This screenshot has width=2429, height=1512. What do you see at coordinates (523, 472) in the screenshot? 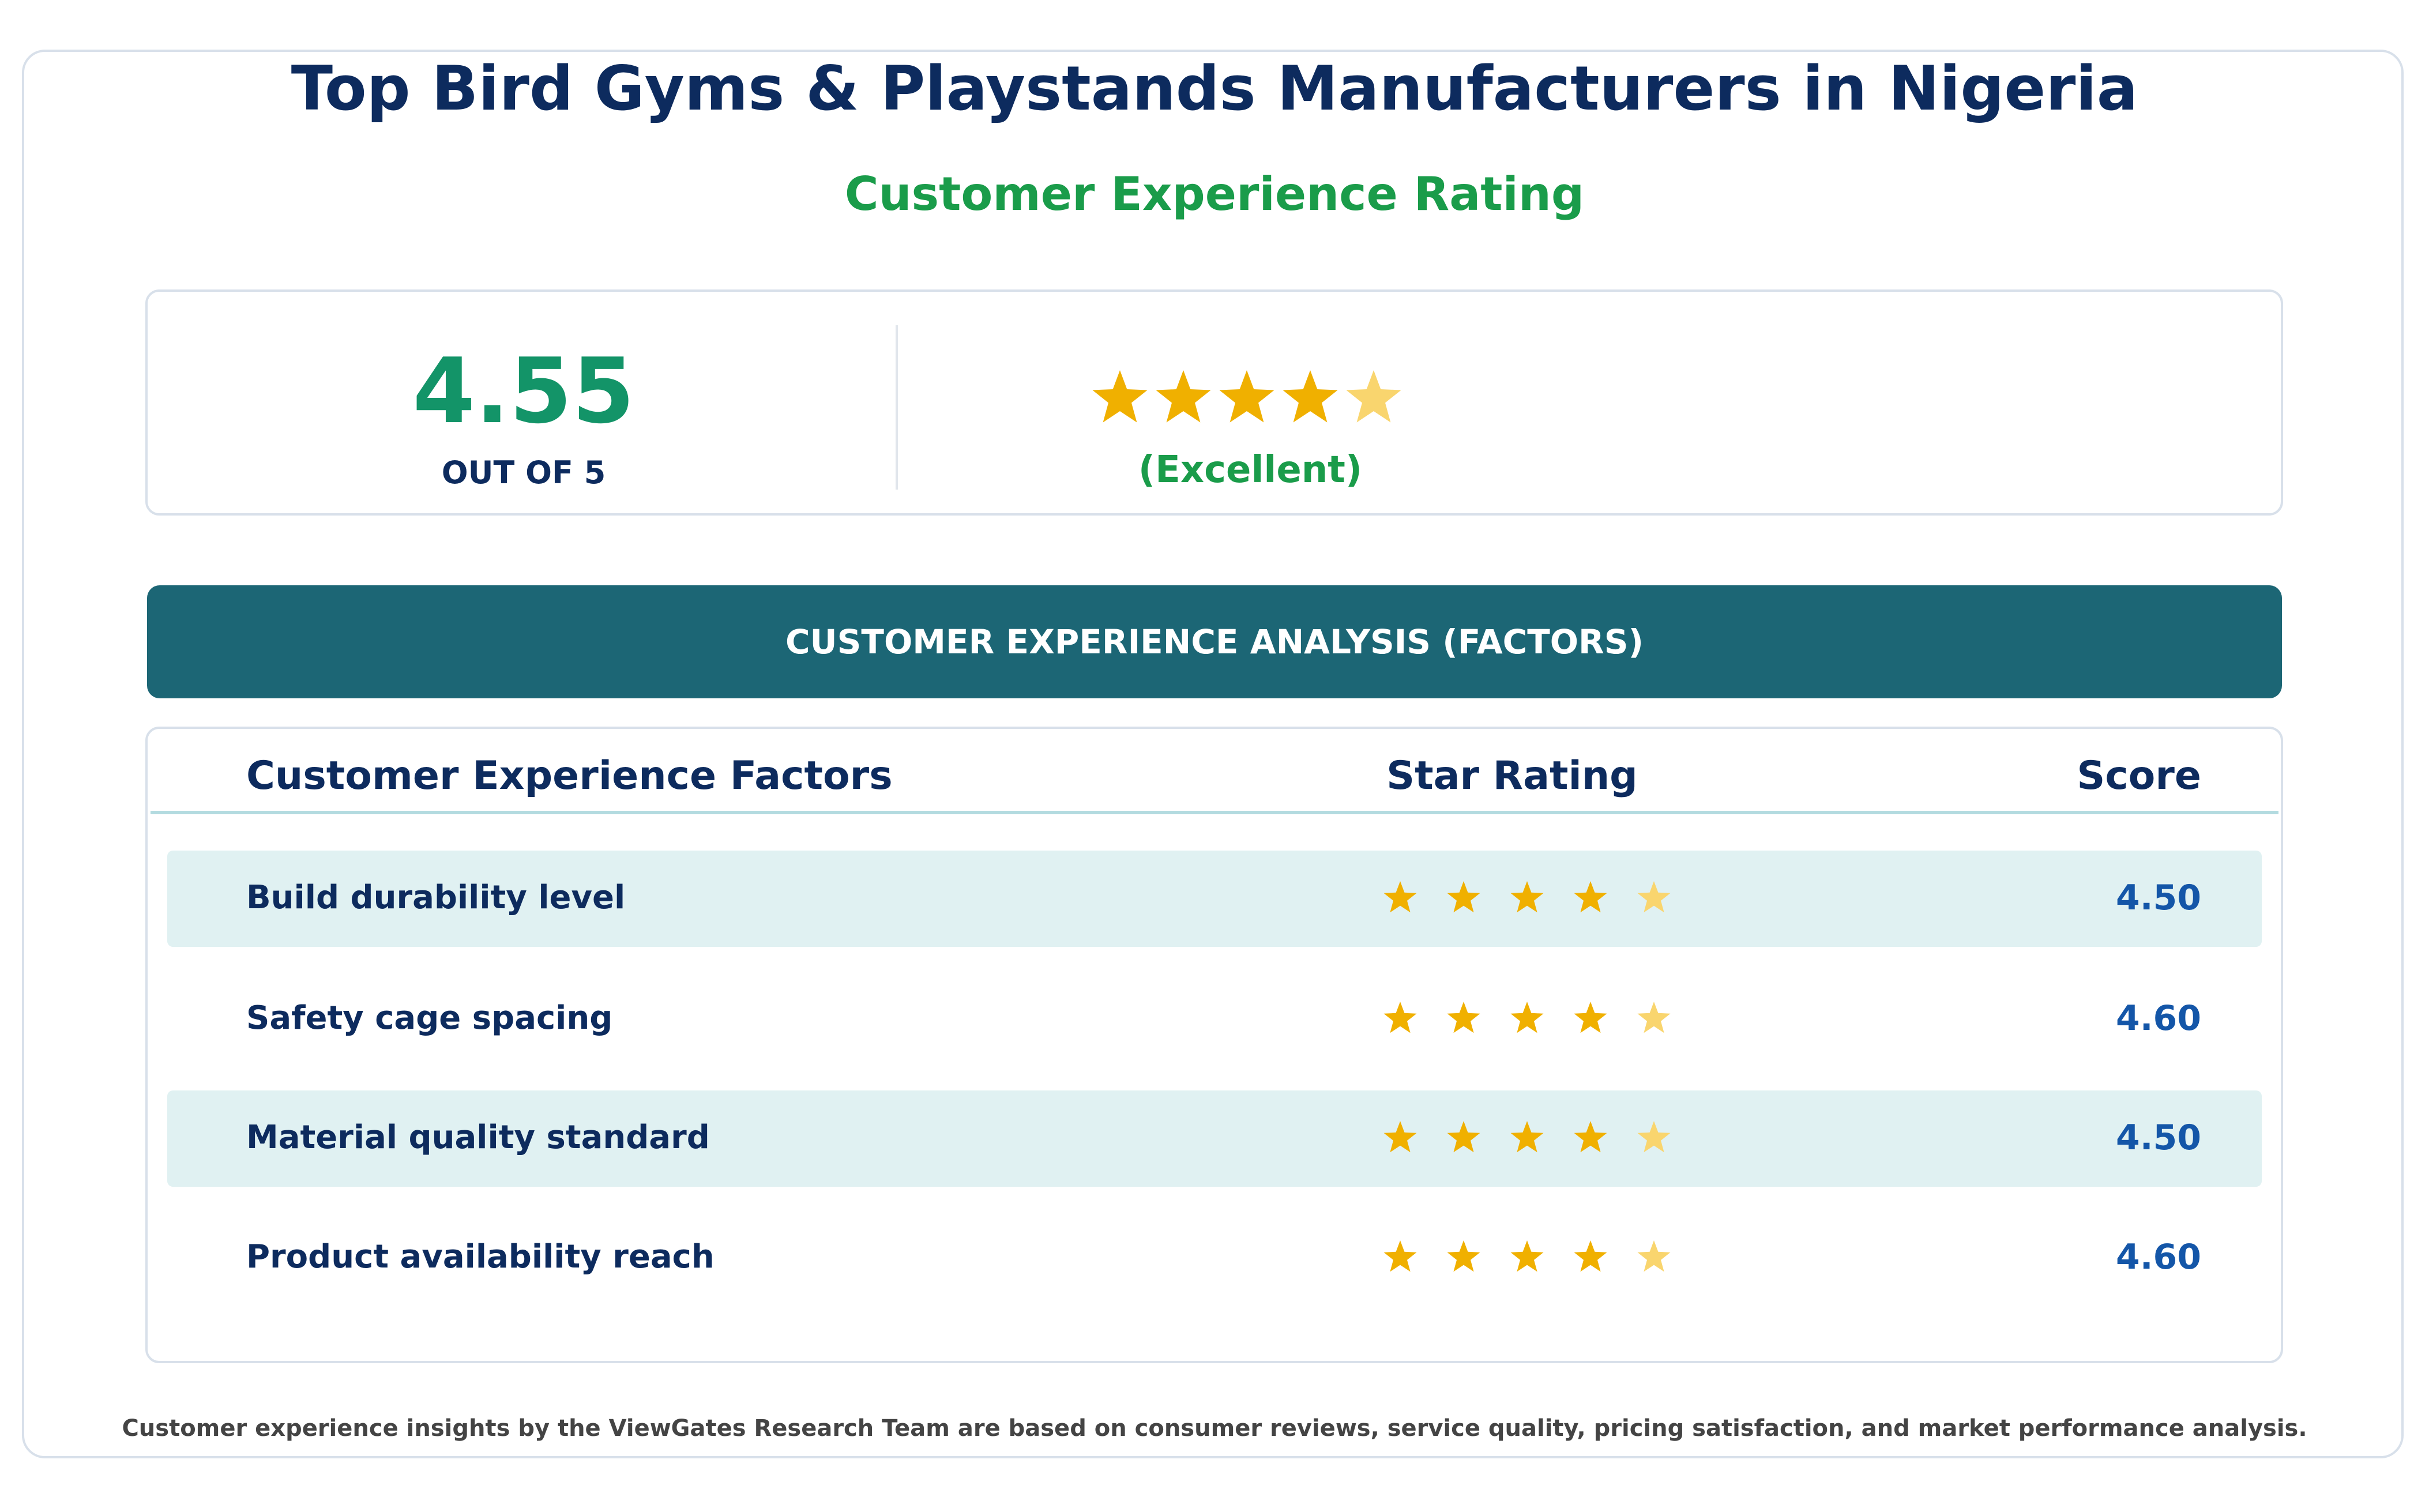
I see `out-of: OUT OF 5` at bounding box center [523, 472].